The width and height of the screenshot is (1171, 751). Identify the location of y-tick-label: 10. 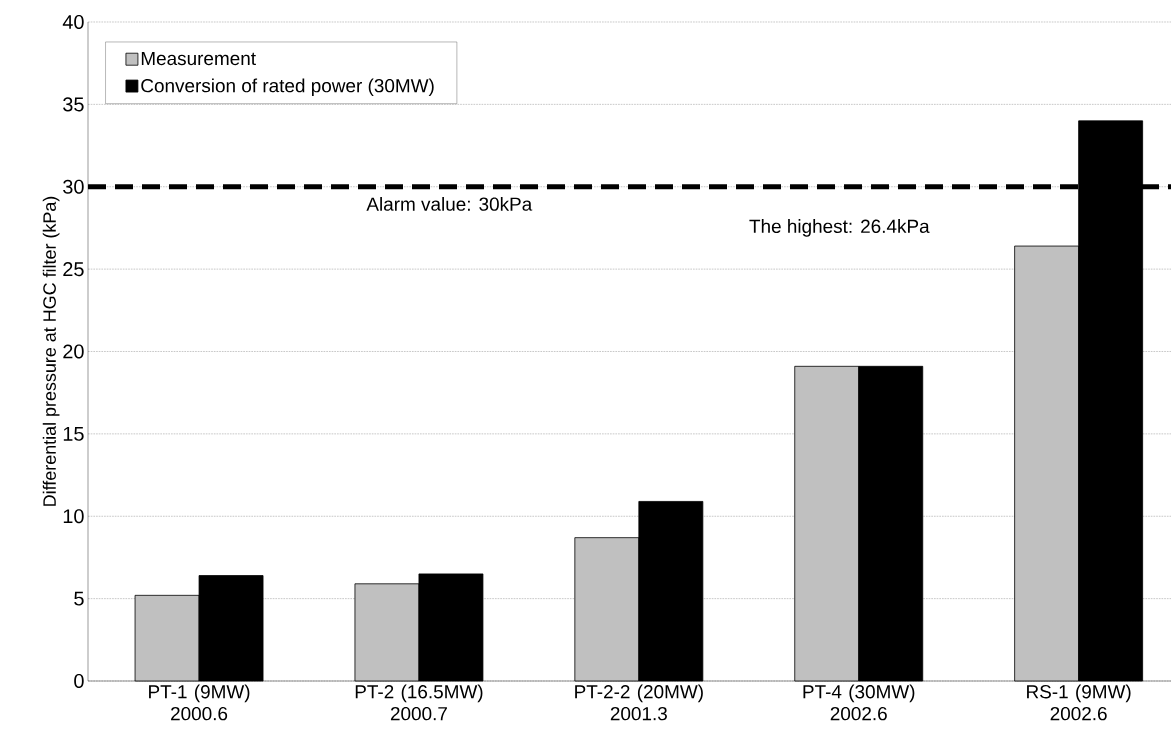
(73, 516).